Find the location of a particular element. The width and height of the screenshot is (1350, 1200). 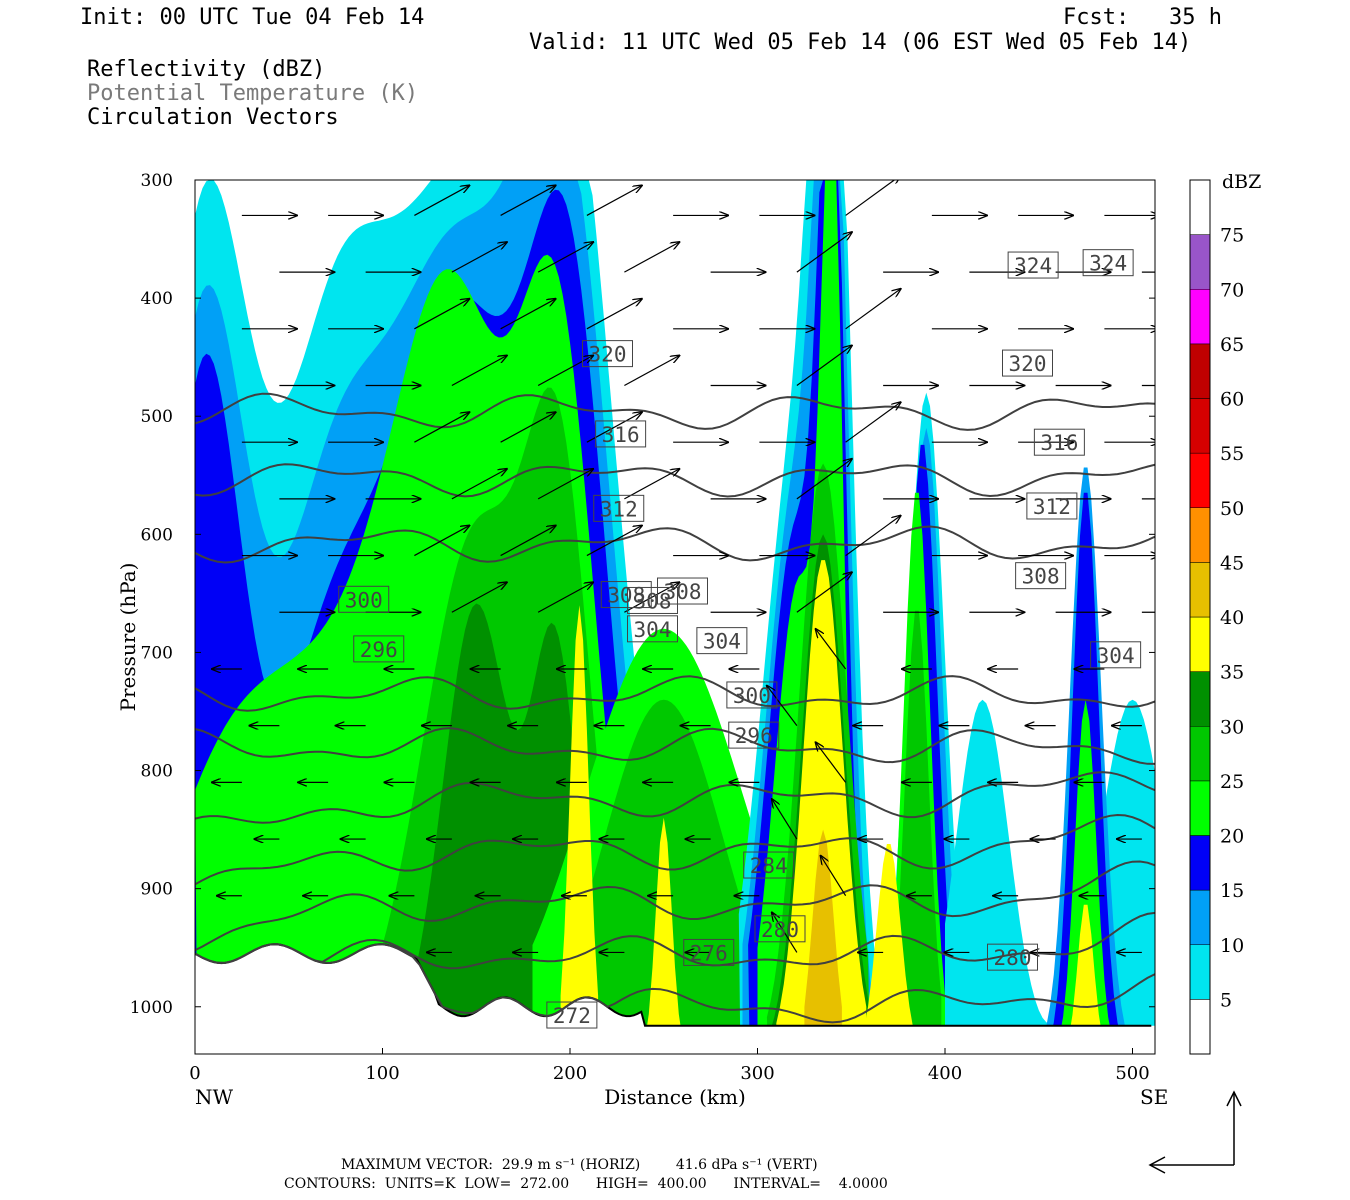

theta-label-280: 280 is located at coordinates (780, 930).